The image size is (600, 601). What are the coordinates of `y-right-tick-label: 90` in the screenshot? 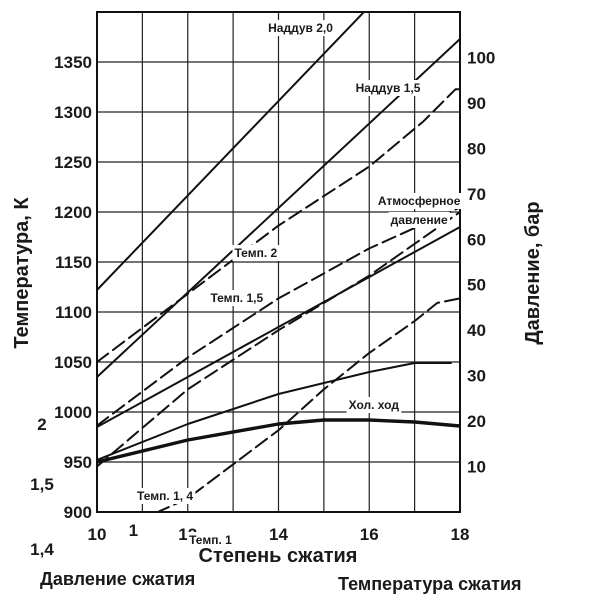 It's located at (476, 103).